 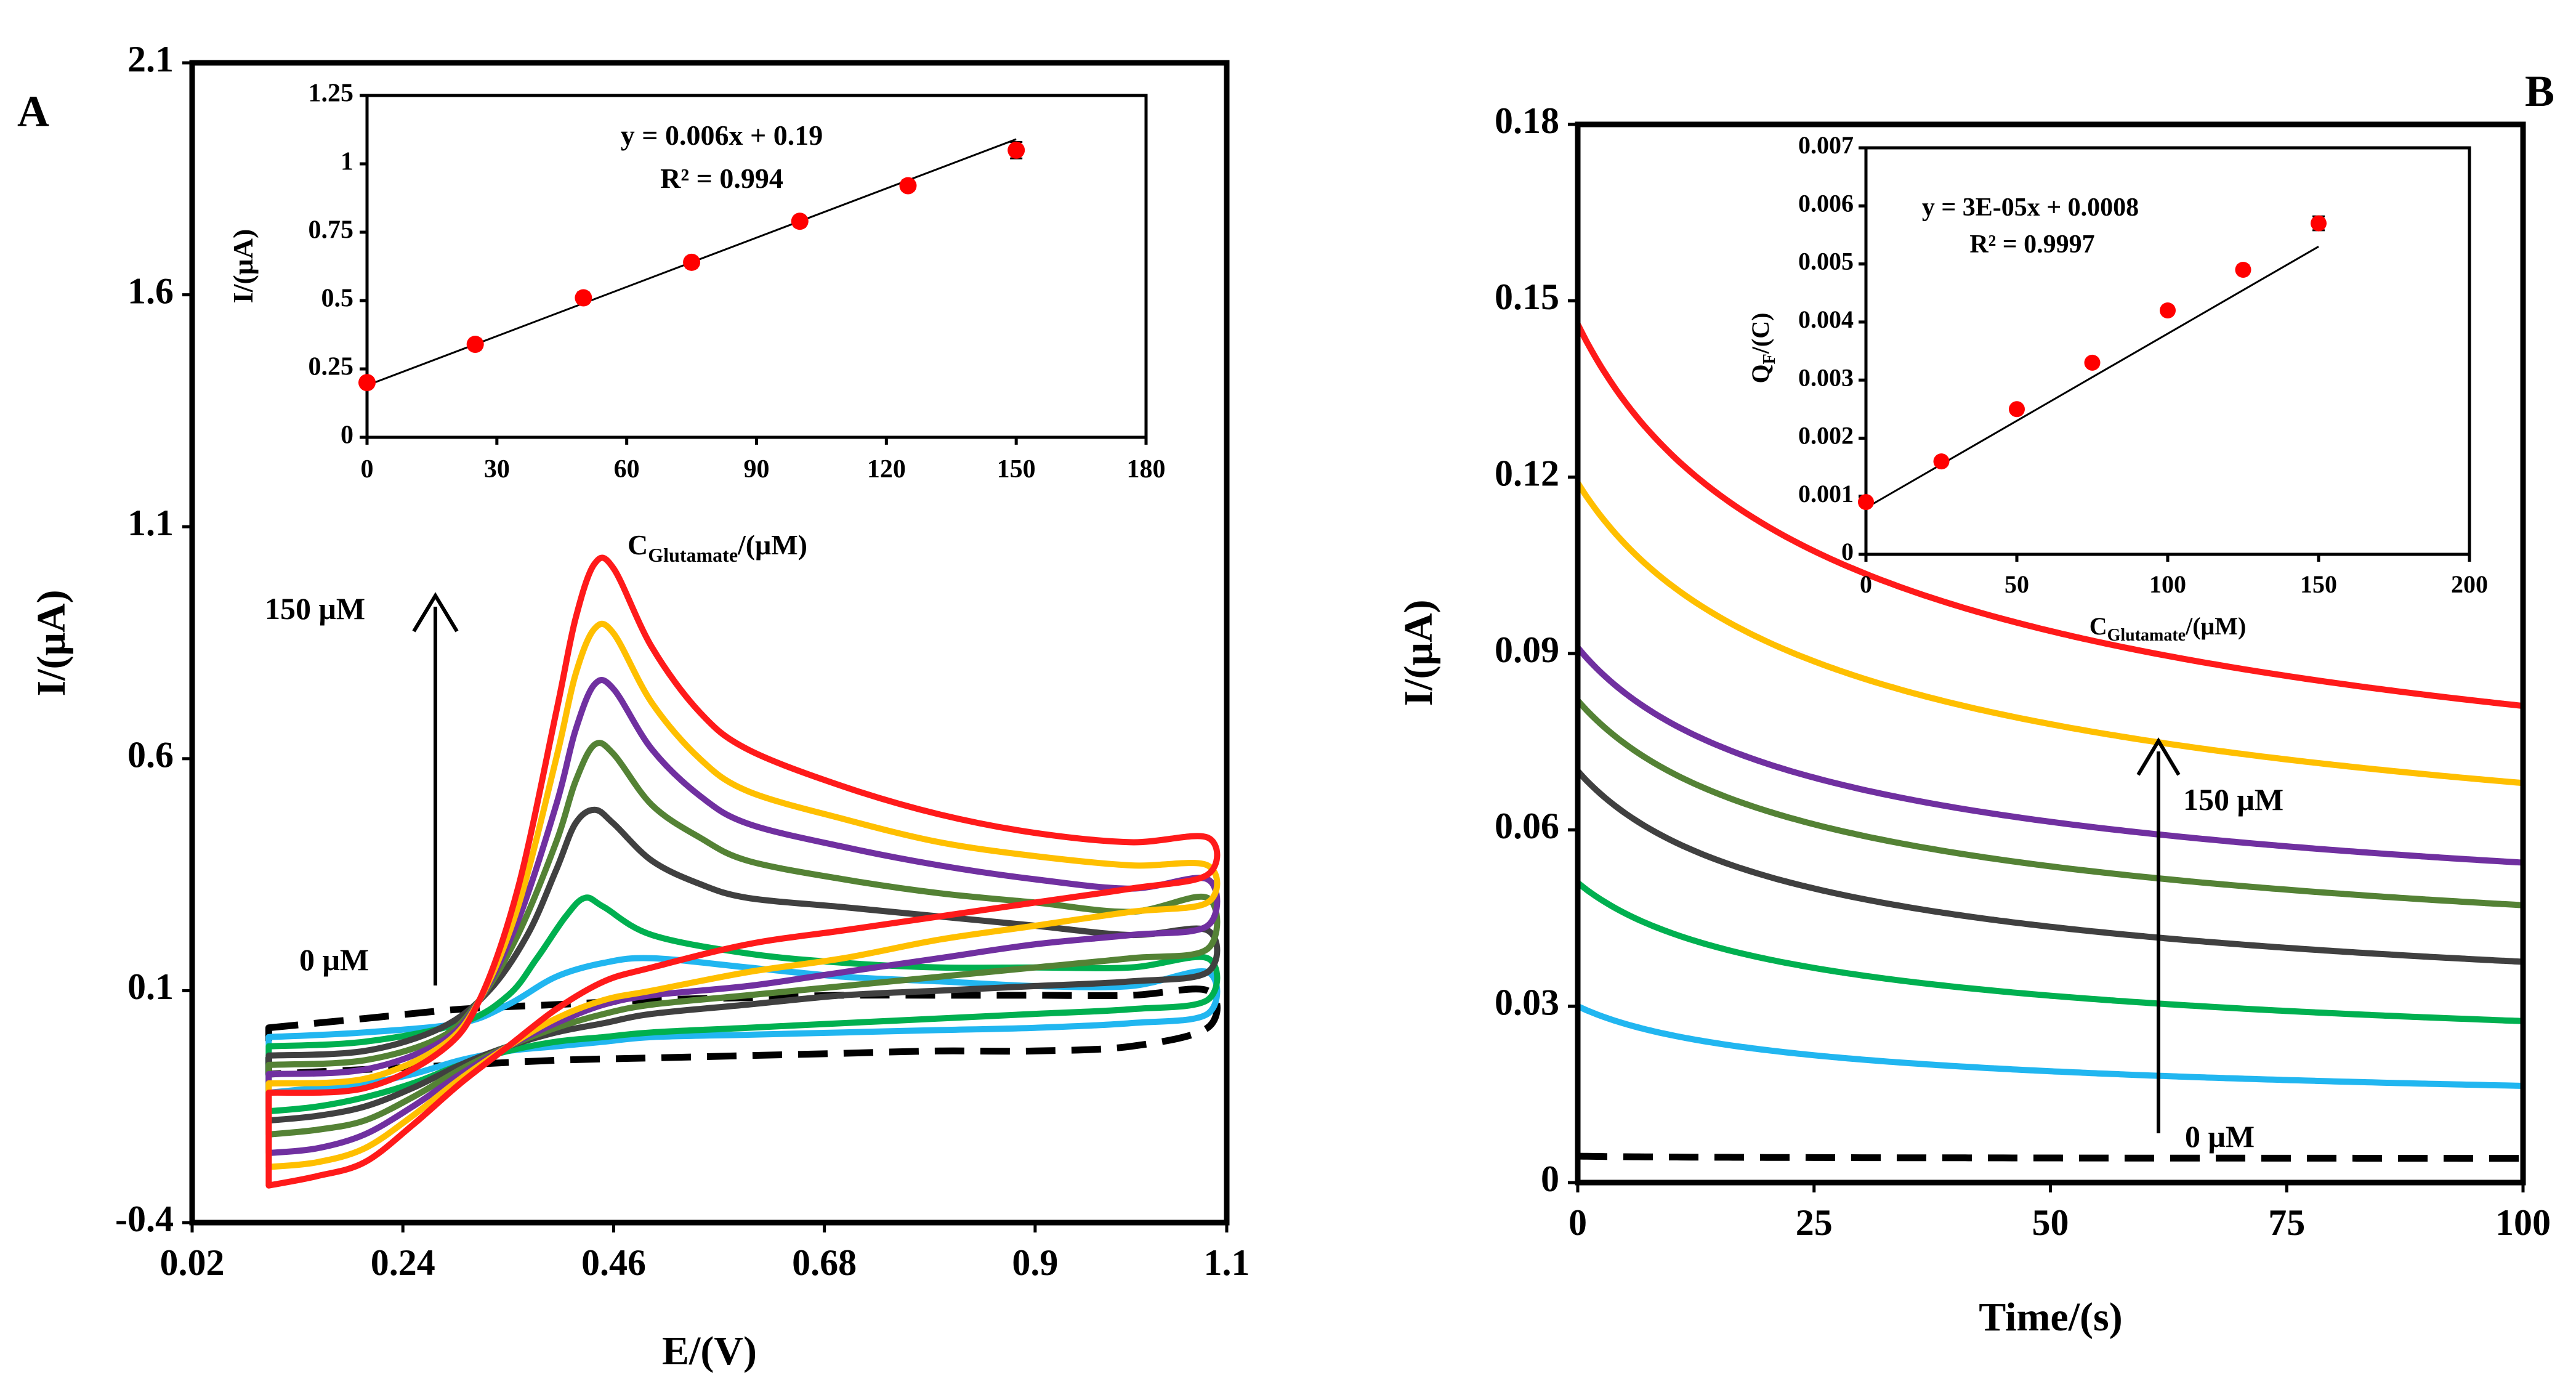 I want to click on panel-a-xtick-label: 0.02, so click(x=192, y=1262).